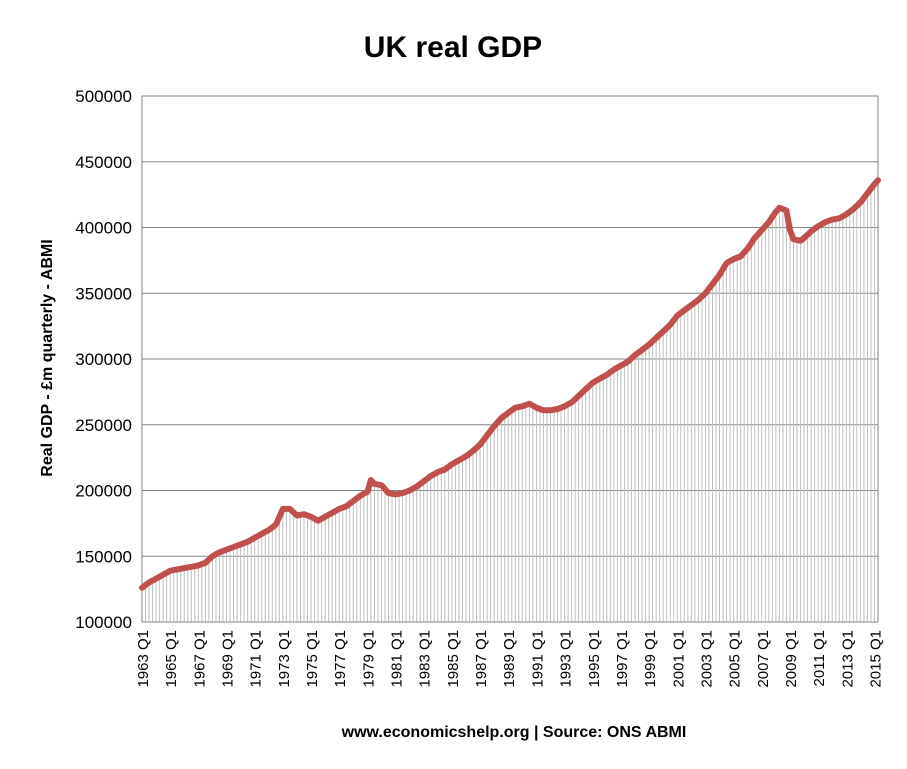 Image resolution: width=907 pixels, height=769 pixels. Describe the element at coordinates (481, 659) in the screenshot. I see `x-tick-label: 1987 Q1` at that location.